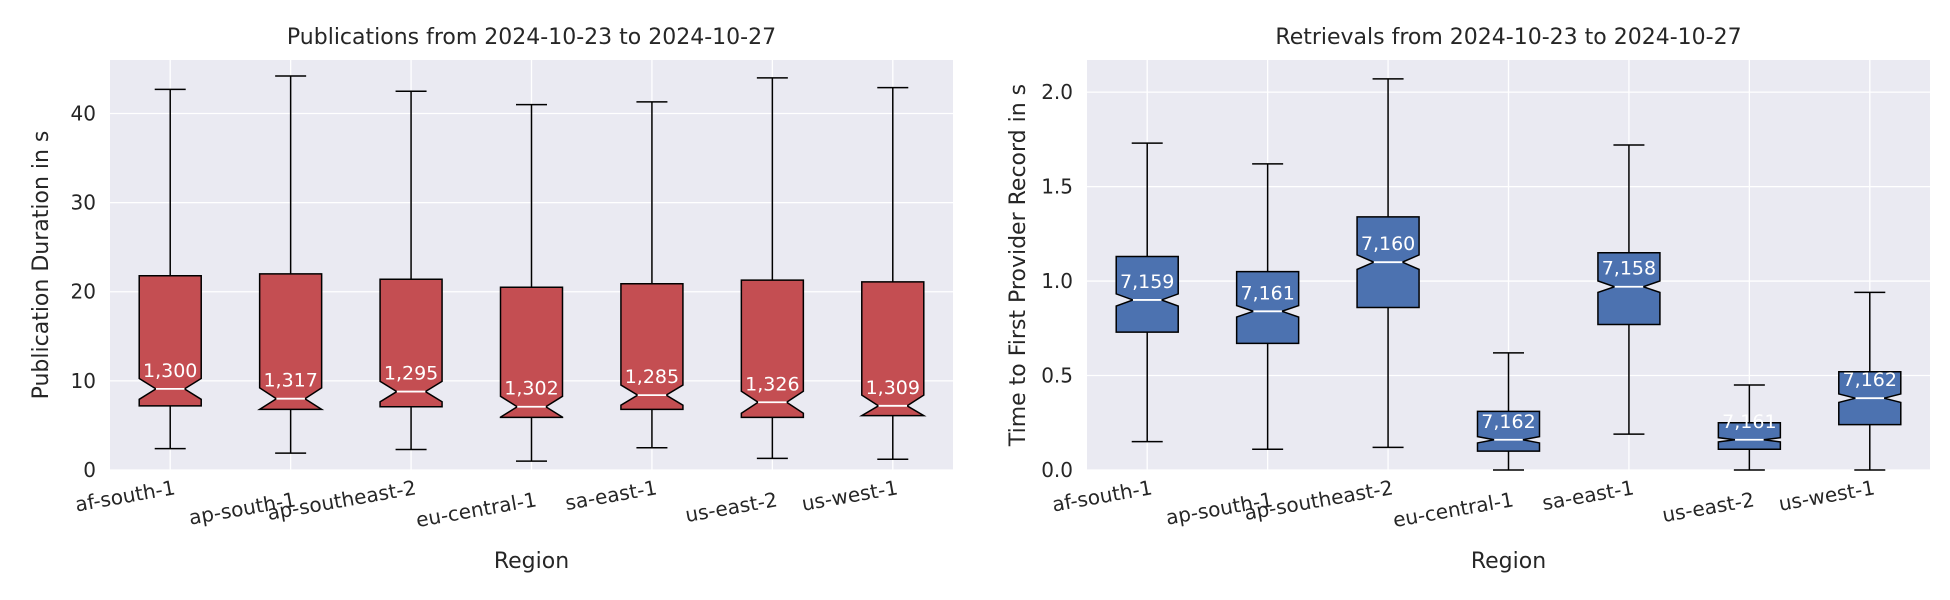  What do you see at coordinates (83, 381) in the screenshot?
I see `y-tick-label: 10` at bounding box center [83, 381].